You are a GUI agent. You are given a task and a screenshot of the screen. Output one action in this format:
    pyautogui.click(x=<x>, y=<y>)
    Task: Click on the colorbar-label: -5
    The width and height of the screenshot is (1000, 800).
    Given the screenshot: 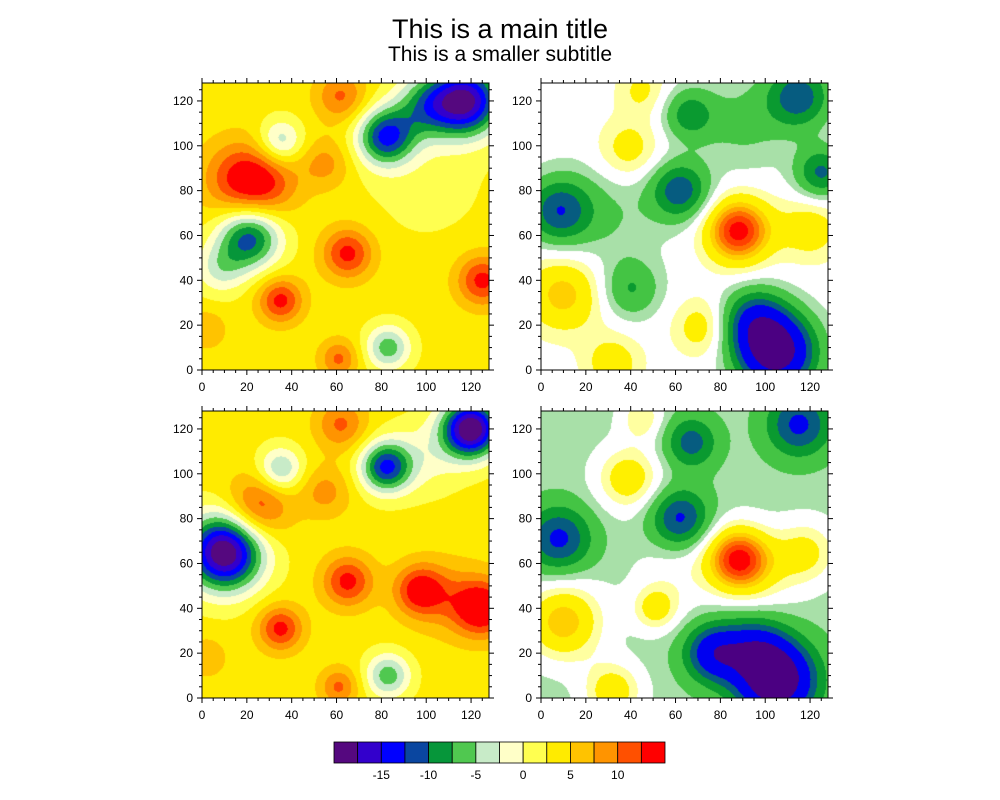 What is the action you would take?
    pyautogui.click(x=476, y=775)
    